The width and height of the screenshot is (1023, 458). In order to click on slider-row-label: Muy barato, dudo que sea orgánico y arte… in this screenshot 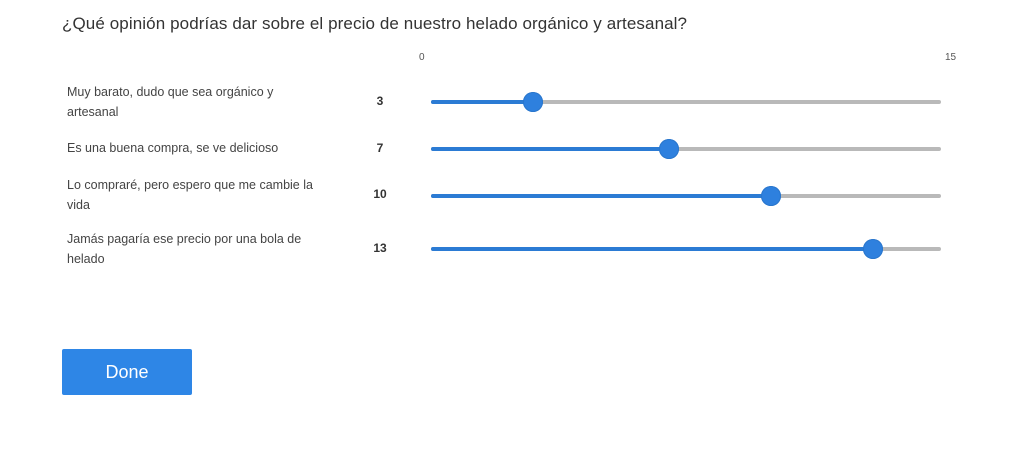, I will do `click(170, 102)`.